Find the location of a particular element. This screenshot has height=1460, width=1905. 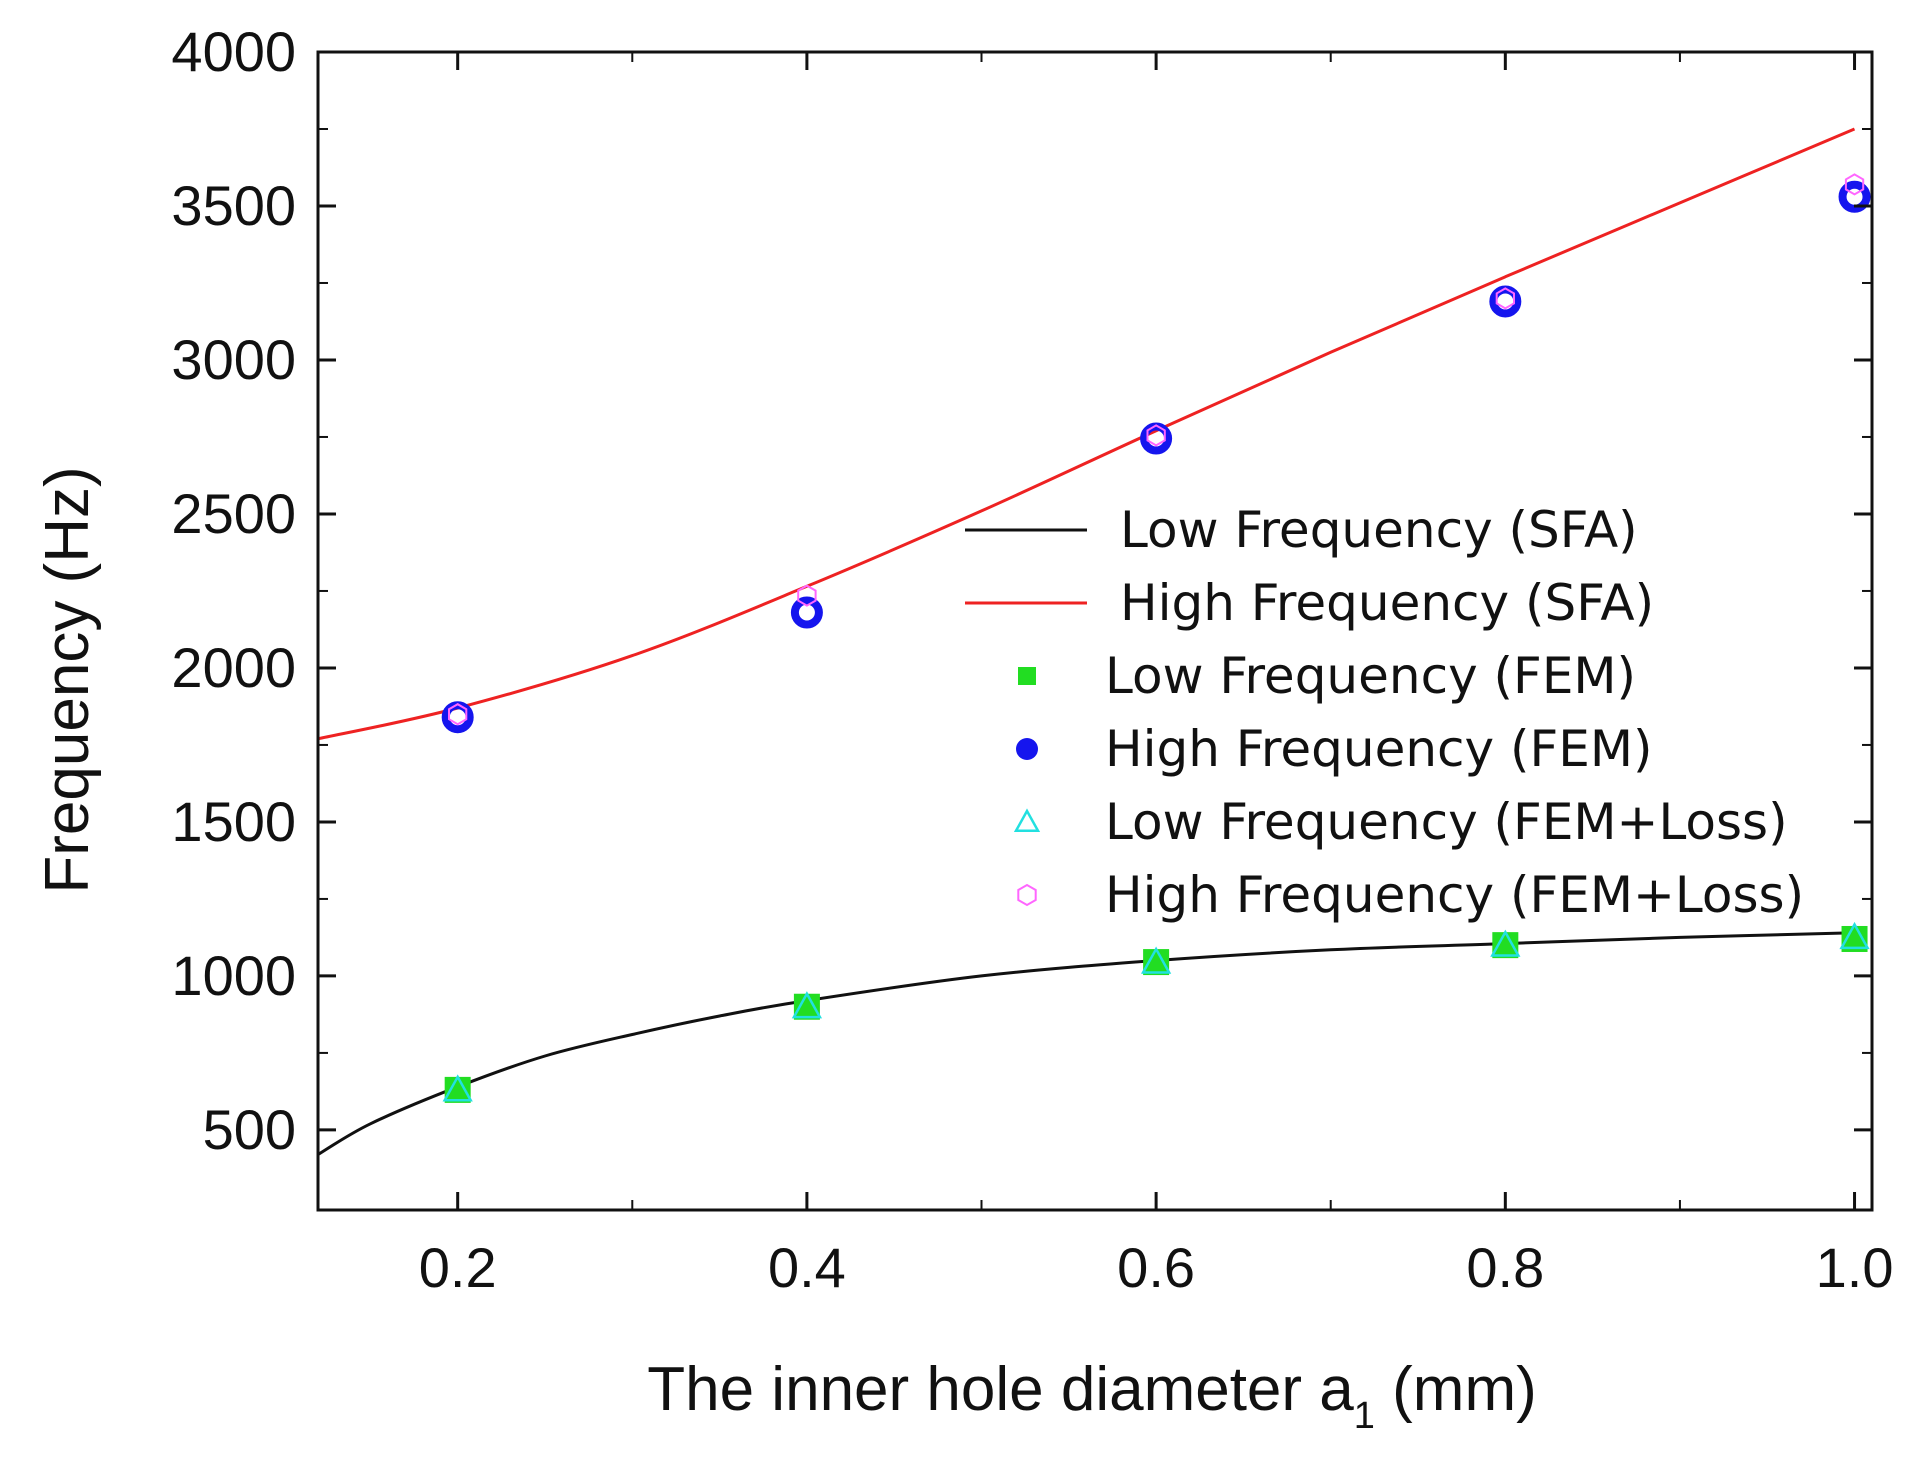

y-tick-label: 2000 is located at coordinates (233, 667).